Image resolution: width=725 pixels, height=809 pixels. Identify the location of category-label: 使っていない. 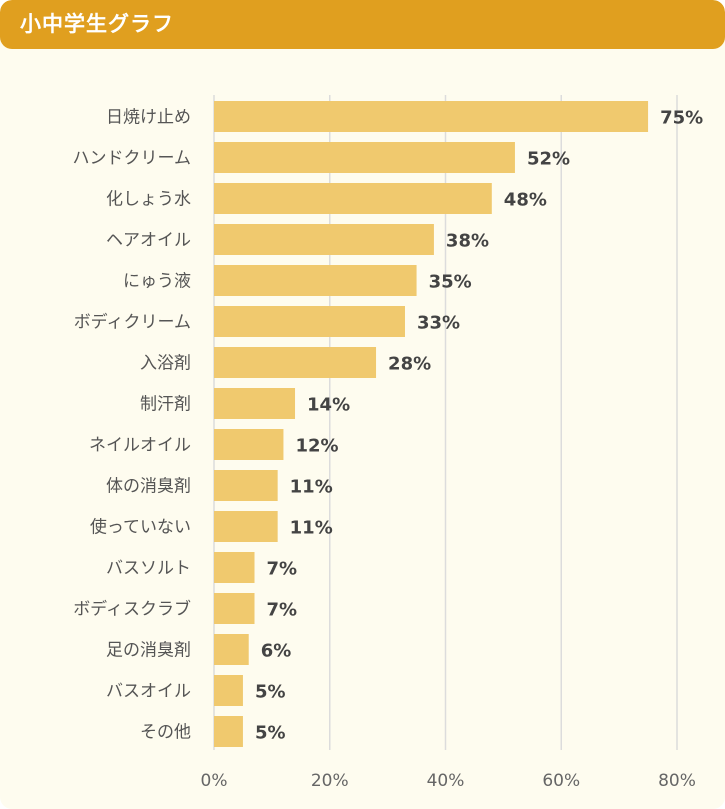
(140, 527).